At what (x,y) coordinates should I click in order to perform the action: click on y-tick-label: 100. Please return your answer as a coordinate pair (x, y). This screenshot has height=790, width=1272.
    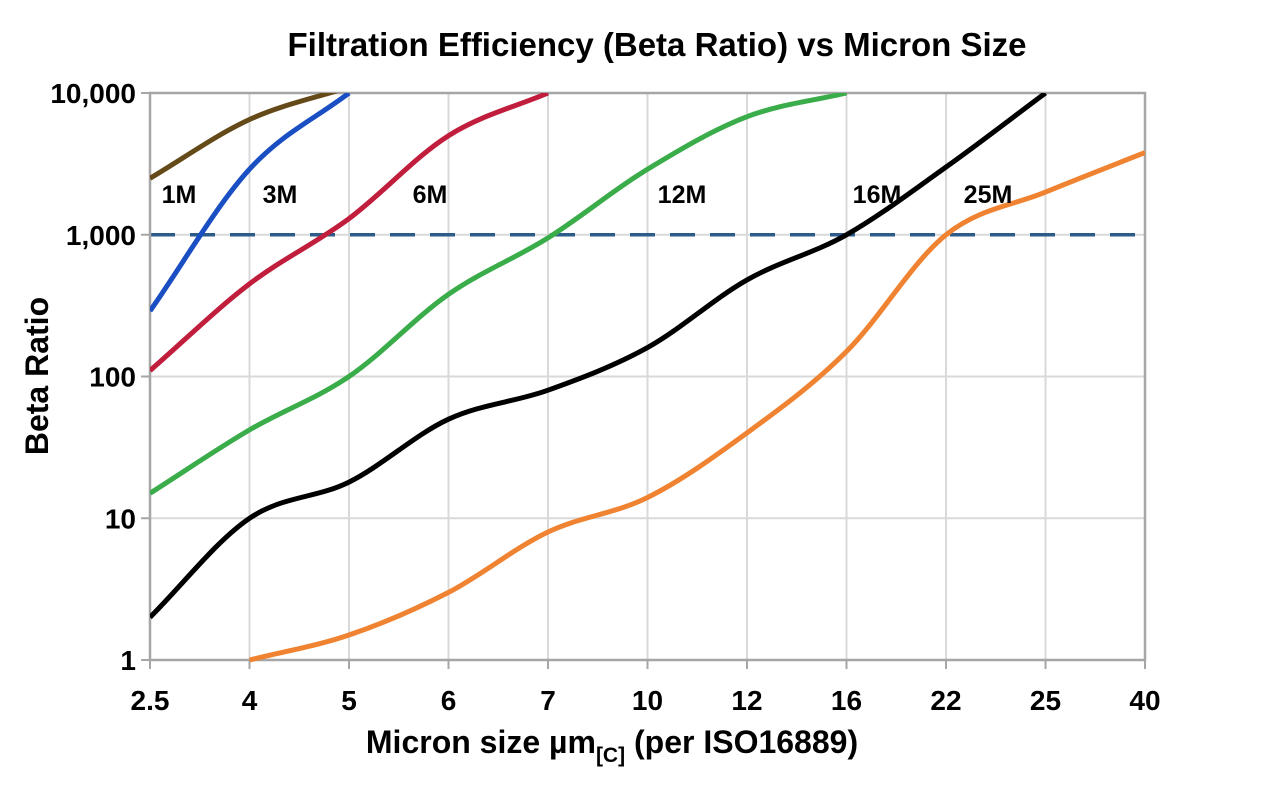
    Looking at the image, I should click on (112, 377).